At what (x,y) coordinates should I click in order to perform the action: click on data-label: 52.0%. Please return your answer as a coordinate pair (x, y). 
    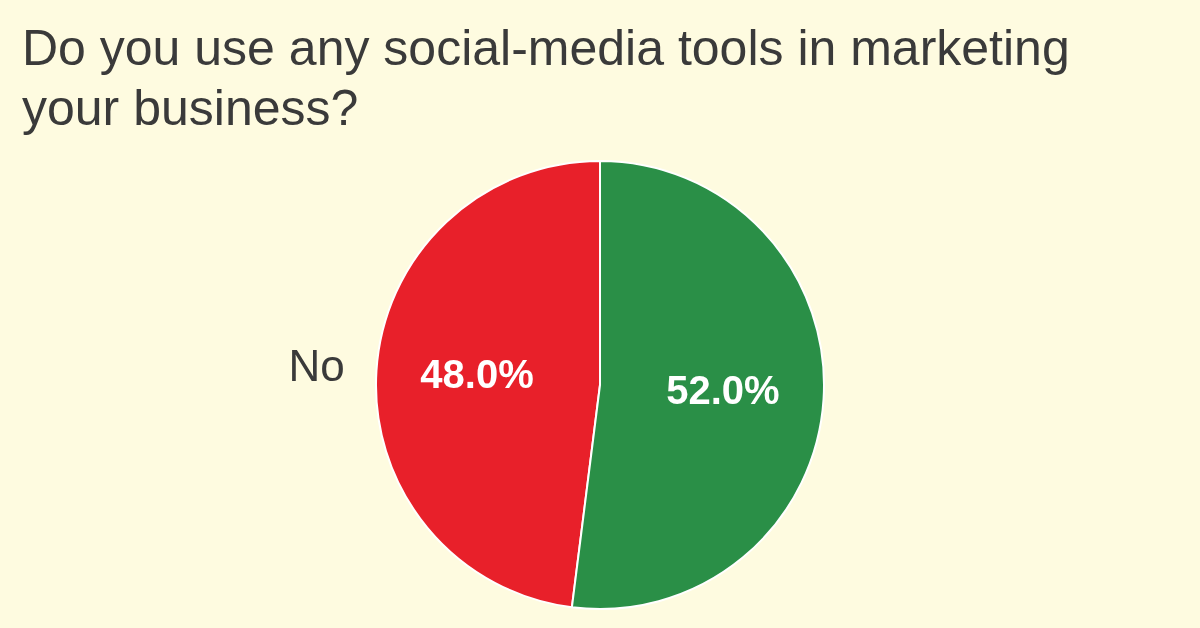
    Looking at the image, I should click on (723, 389).